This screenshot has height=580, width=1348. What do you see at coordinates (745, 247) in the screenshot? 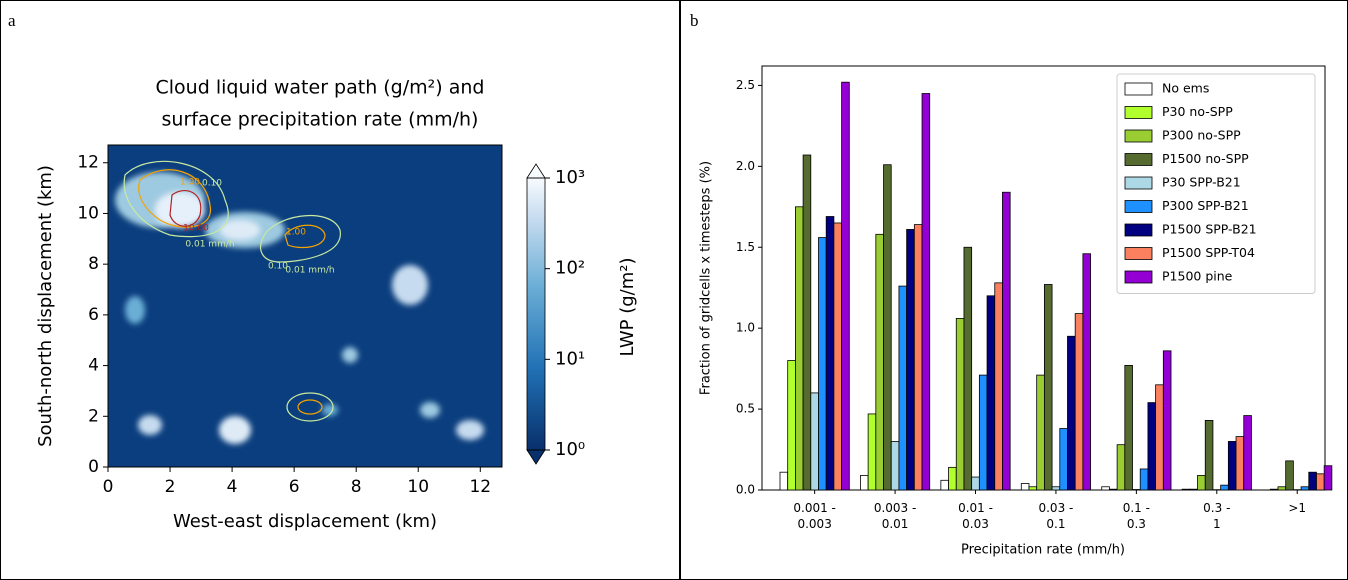
I see `y-tick-label: 1.5` at bounding box center [745, 247].